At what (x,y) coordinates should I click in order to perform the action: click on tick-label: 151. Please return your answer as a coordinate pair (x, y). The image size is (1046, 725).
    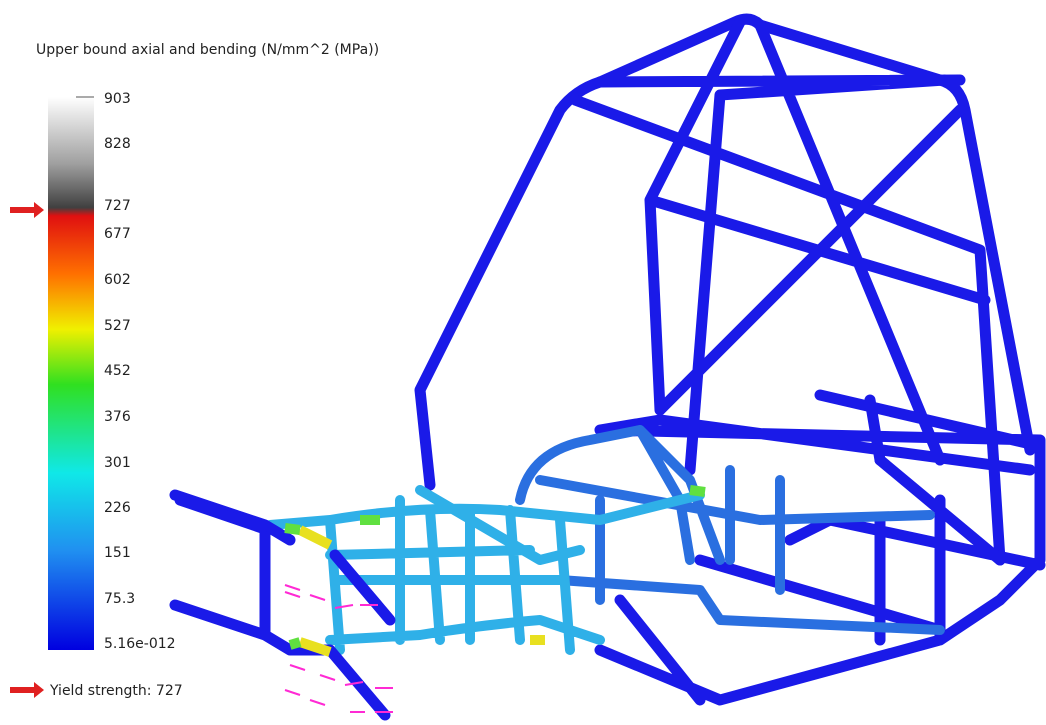
    Looking at the image, I should click on (117, 553).